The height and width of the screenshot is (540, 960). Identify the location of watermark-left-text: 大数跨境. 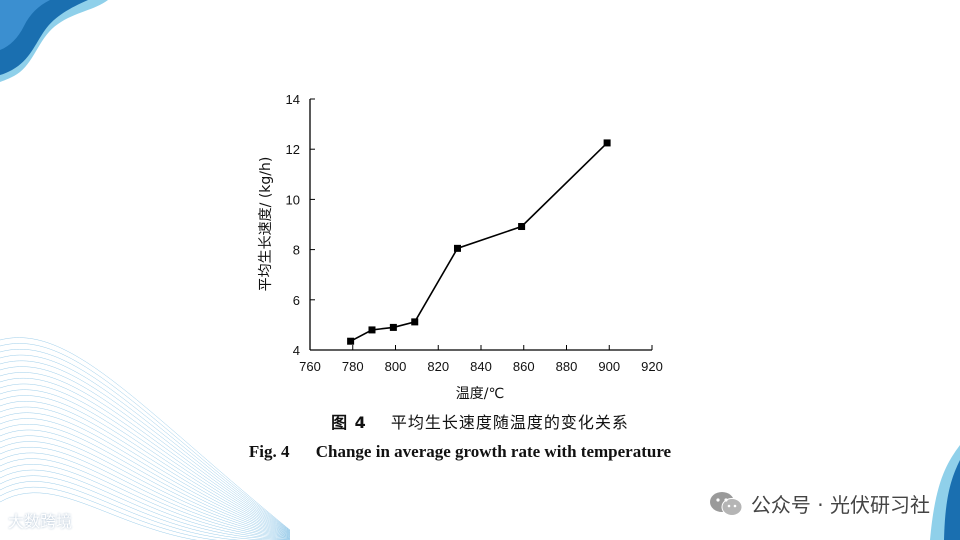
(40, 521).